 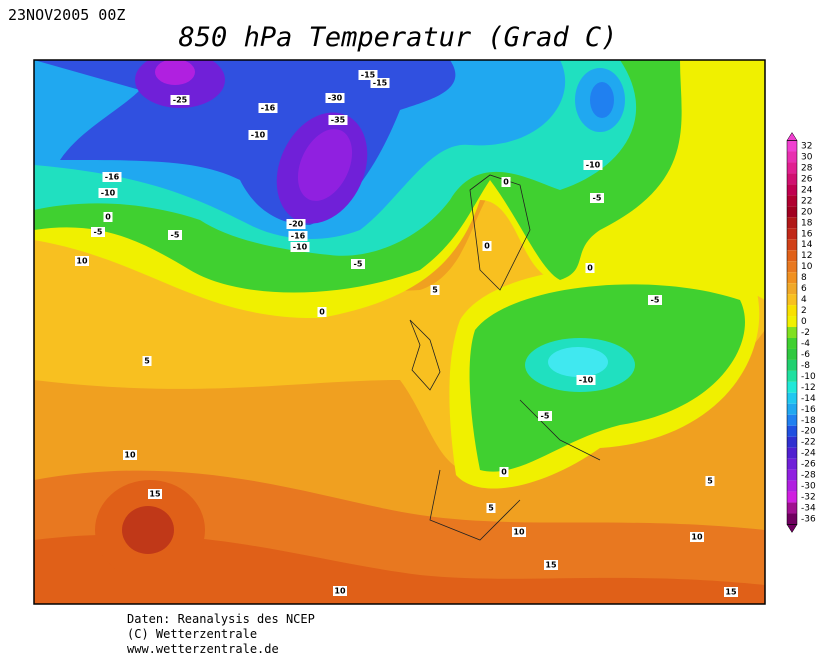 What do you see at coordinates (808, 377) in the screenshot?
I see `colorbar-label: -10` at bounding box center [808, 377].